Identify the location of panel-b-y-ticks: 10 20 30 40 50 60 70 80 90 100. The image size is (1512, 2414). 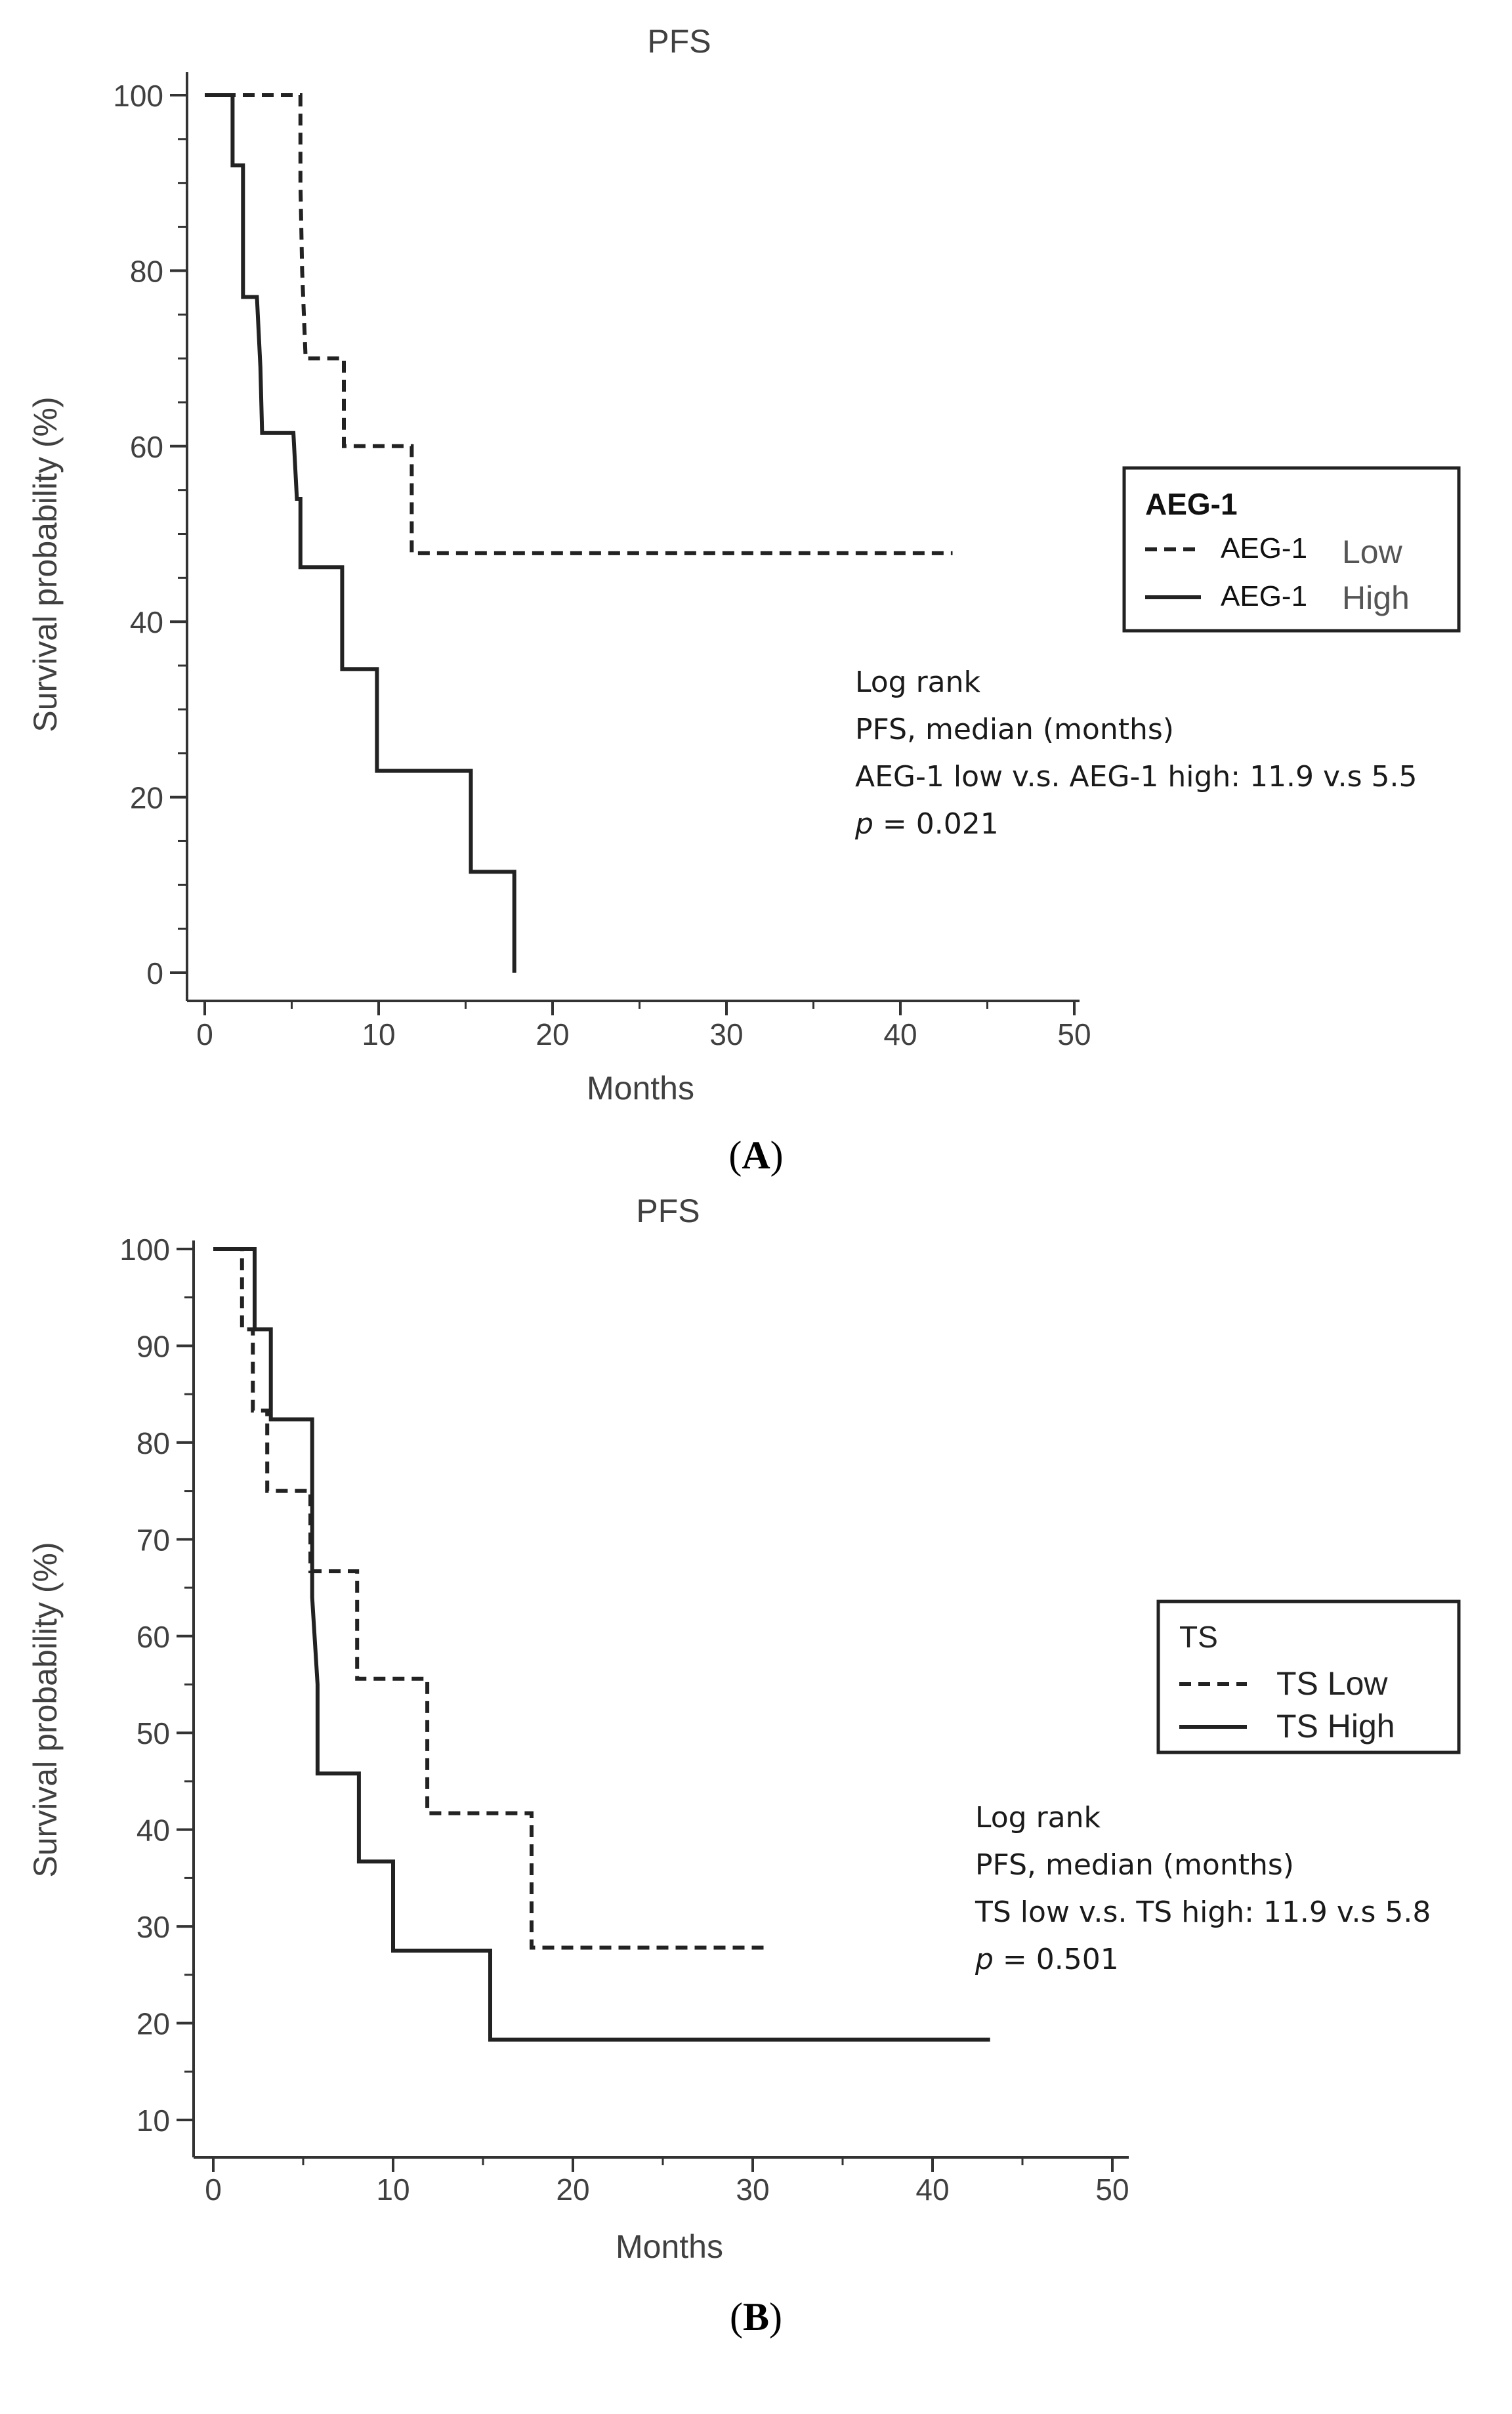
(156, 1685).